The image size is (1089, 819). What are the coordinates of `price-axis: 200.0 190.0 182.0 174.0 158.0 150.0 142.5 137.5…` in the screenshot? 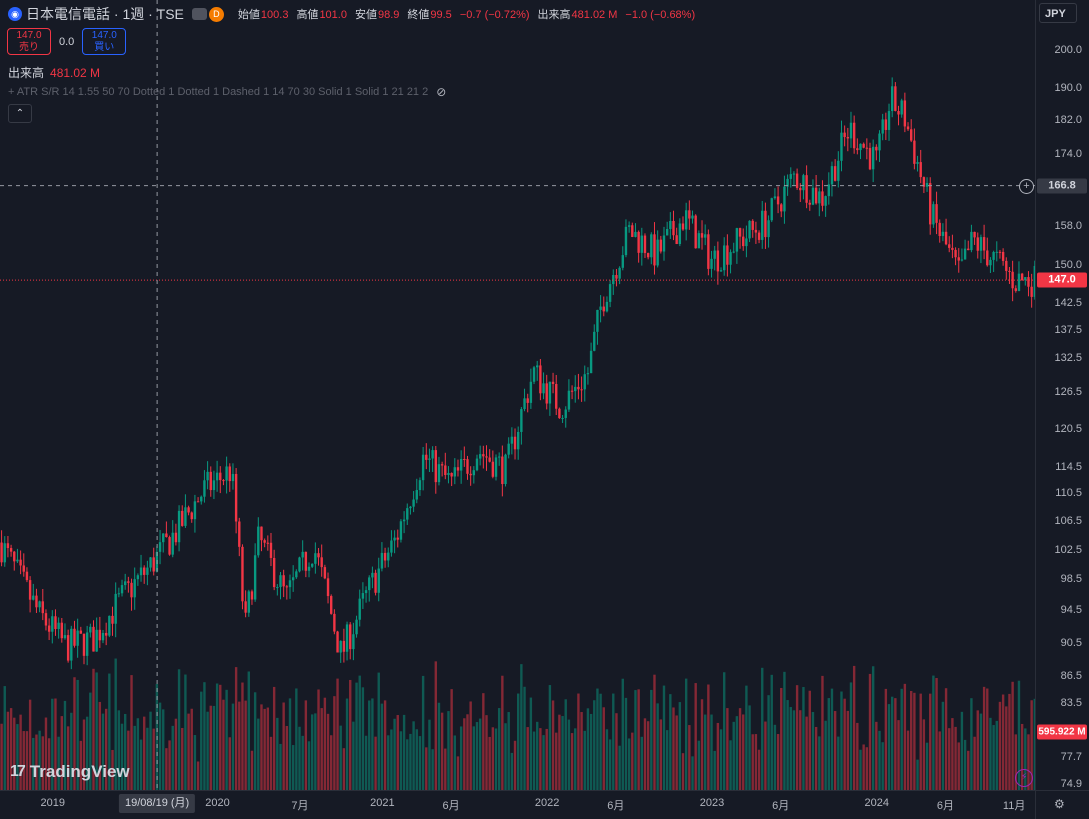 It's located at (1062, 395).